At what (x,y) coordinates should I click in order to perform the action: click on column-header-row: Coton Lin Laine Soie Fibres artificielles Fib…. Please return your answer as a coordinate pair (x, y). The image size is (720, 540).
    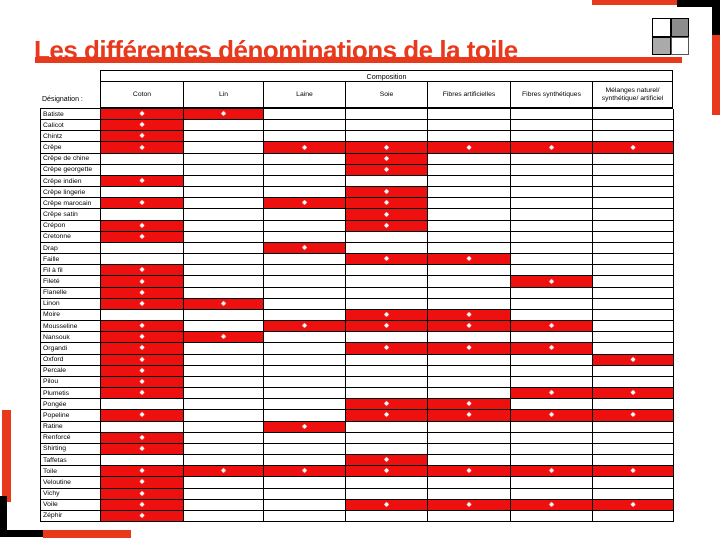
    Looking at the image, I should click on (386, 94).